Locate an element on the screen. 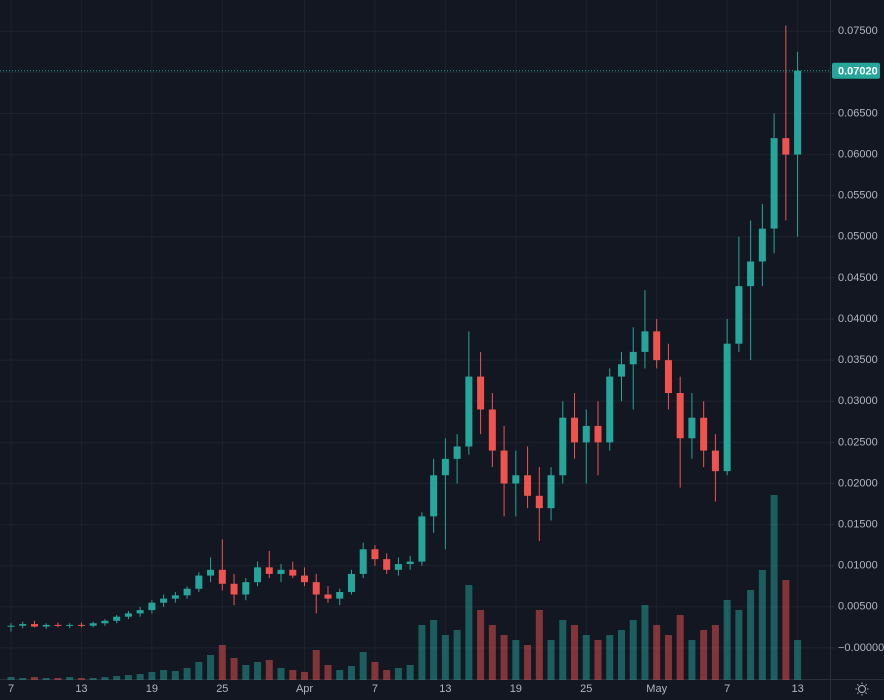 Image resolution: width=884 pixels, height=700 pixels. x-tick-label: 19 is located at coordinates (152, 689).